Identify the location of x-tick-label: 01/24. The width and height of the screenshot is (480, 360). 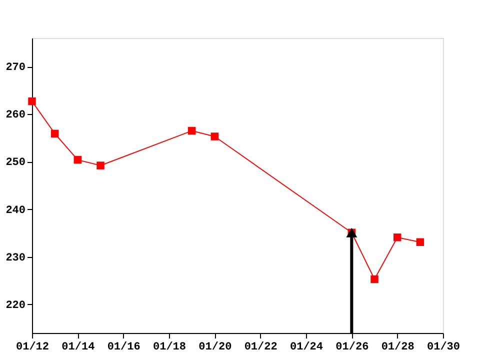
(307, 348).